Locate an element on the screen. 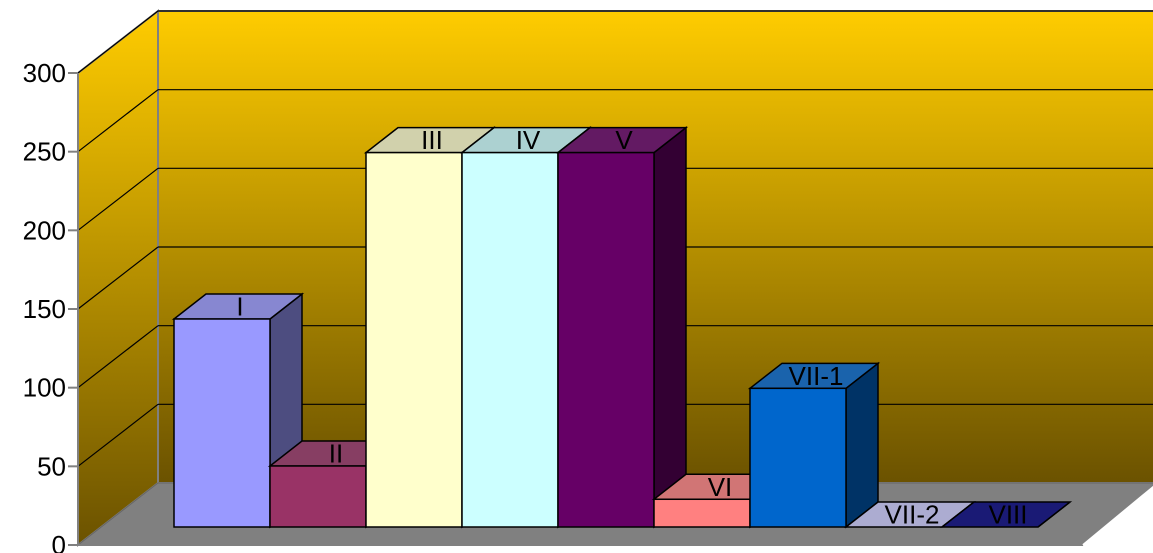 This screenshot has width=1153, height=553. y-tick-label: 300 is located at coordinates (44, 73).